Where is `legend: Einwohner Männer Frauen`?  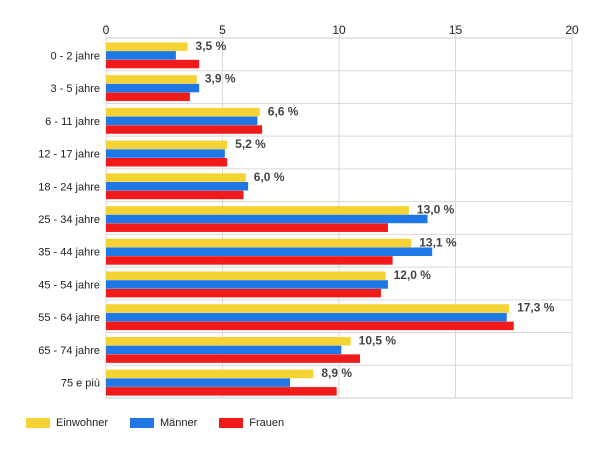 legend: Einwohner Männer Frauen is located at coordinates (166, 423).